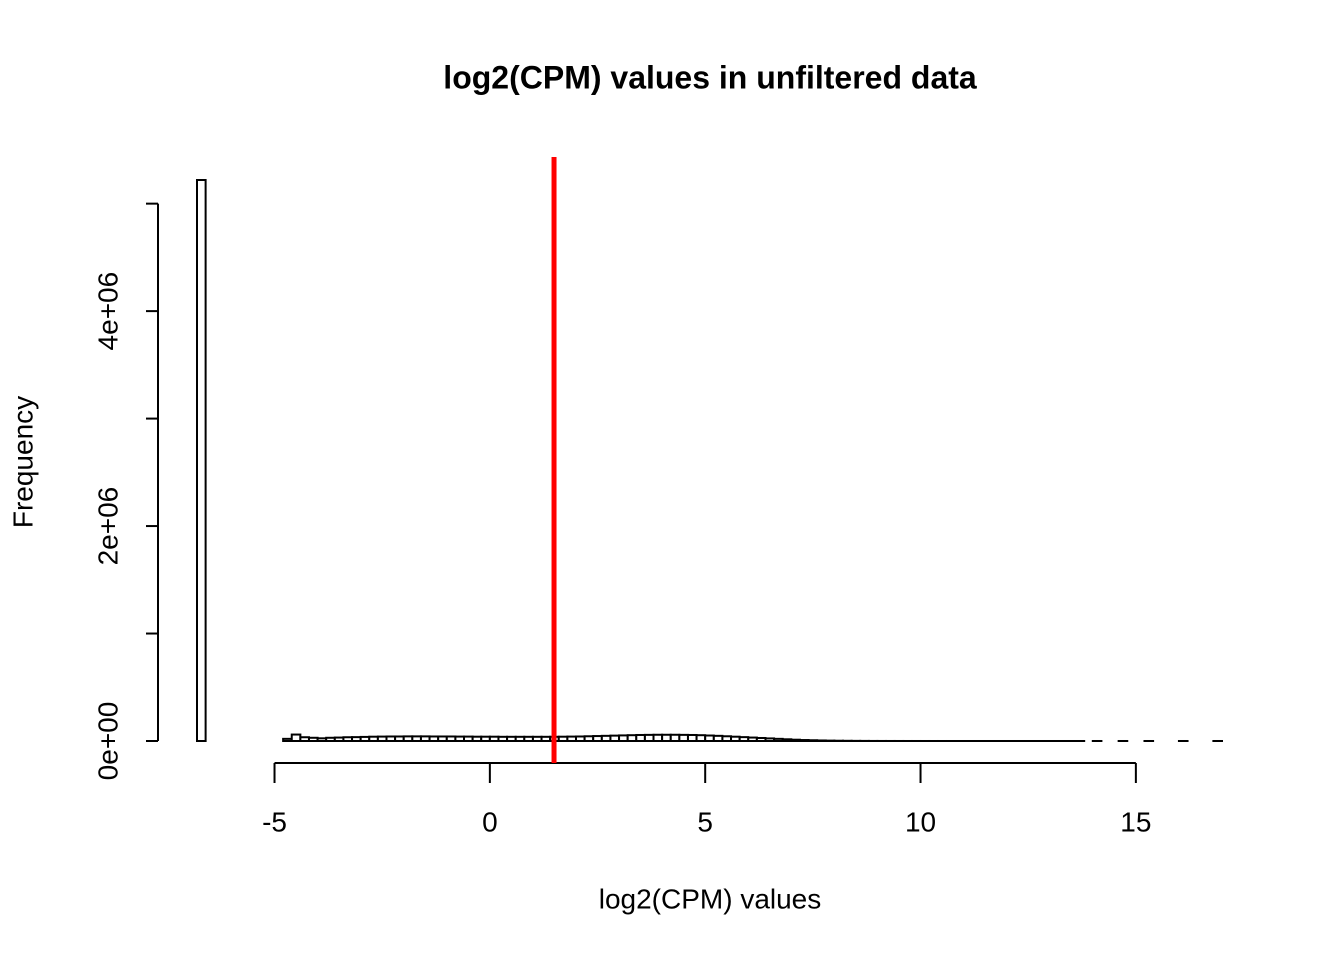 The height and width of the screenshot is (965, 1344). Describe the element at coordinates (920, 821) in the screenshot. I see `x-tick-label: 10` at that location.